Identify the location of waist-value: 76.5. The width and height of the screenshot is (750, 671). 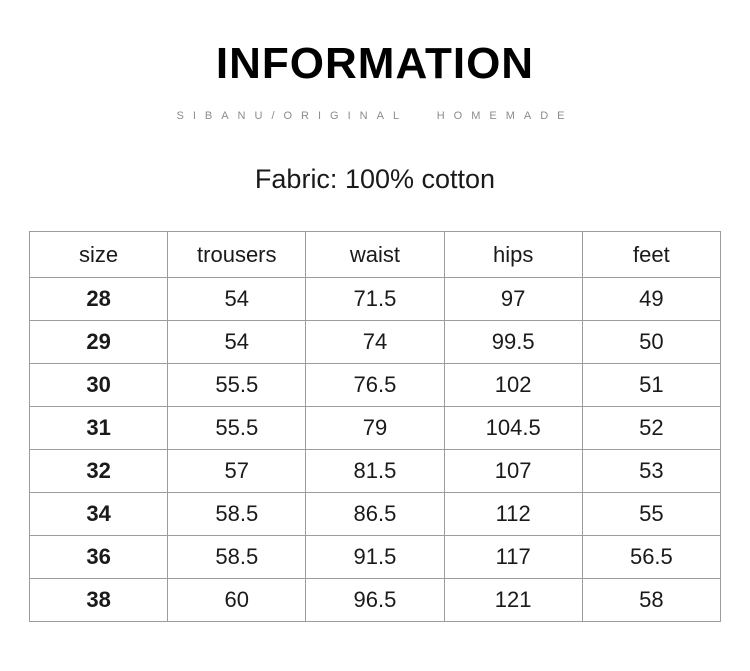
(375, 385).